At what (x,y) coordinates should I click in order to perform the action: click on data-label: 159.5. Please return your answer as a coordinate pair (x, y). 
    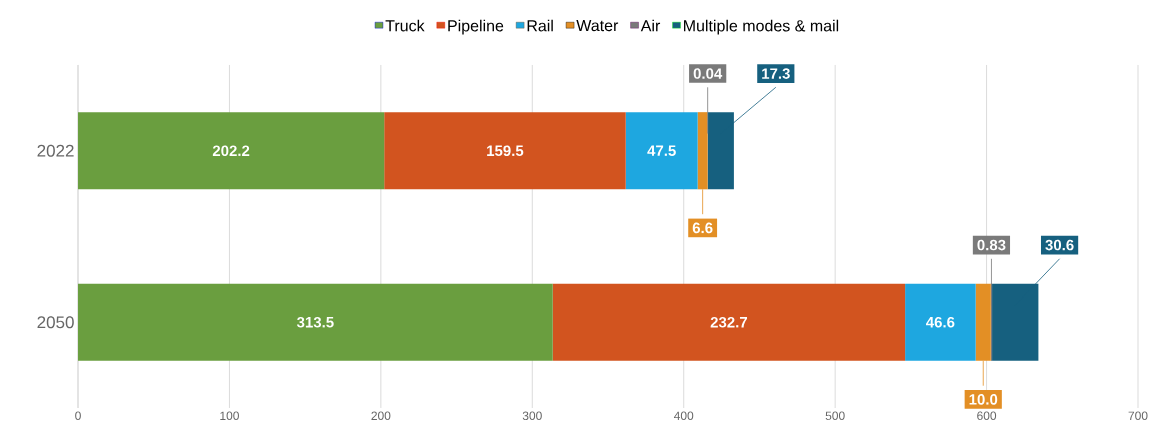
    Looking at the image, I should click on (505, 151).